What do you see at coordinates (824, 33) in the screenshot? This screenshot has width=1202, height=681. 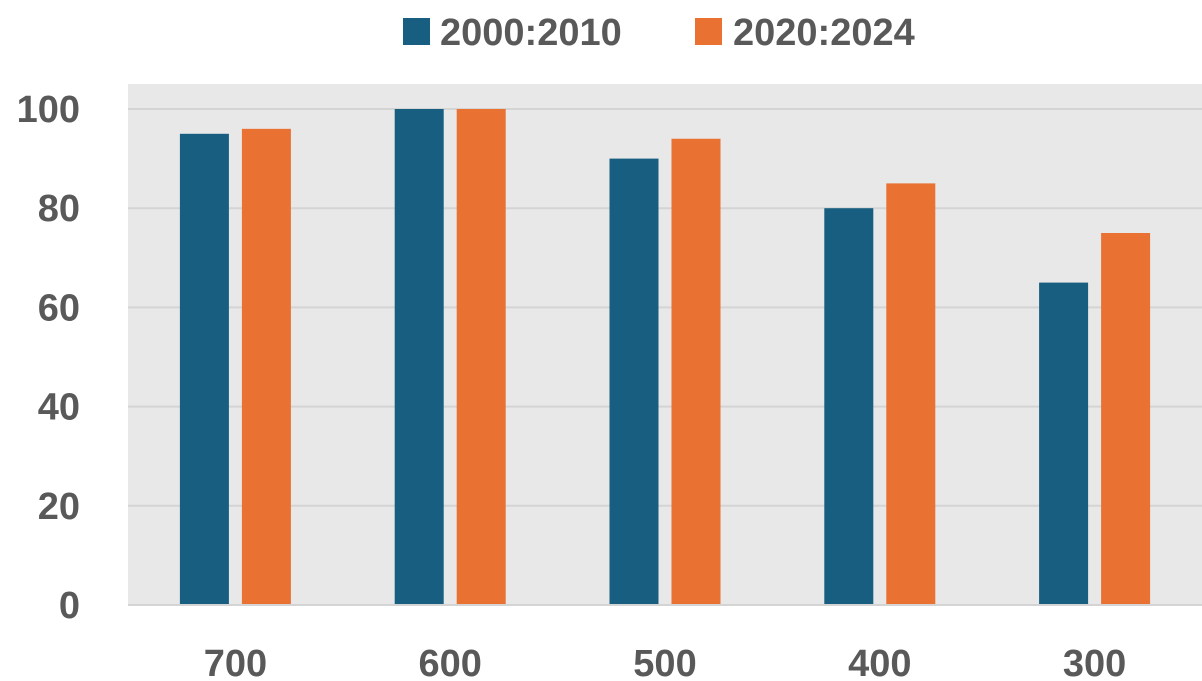 I see `legend-label-series-2: 2020:2024` at bounding box center [824, 33].